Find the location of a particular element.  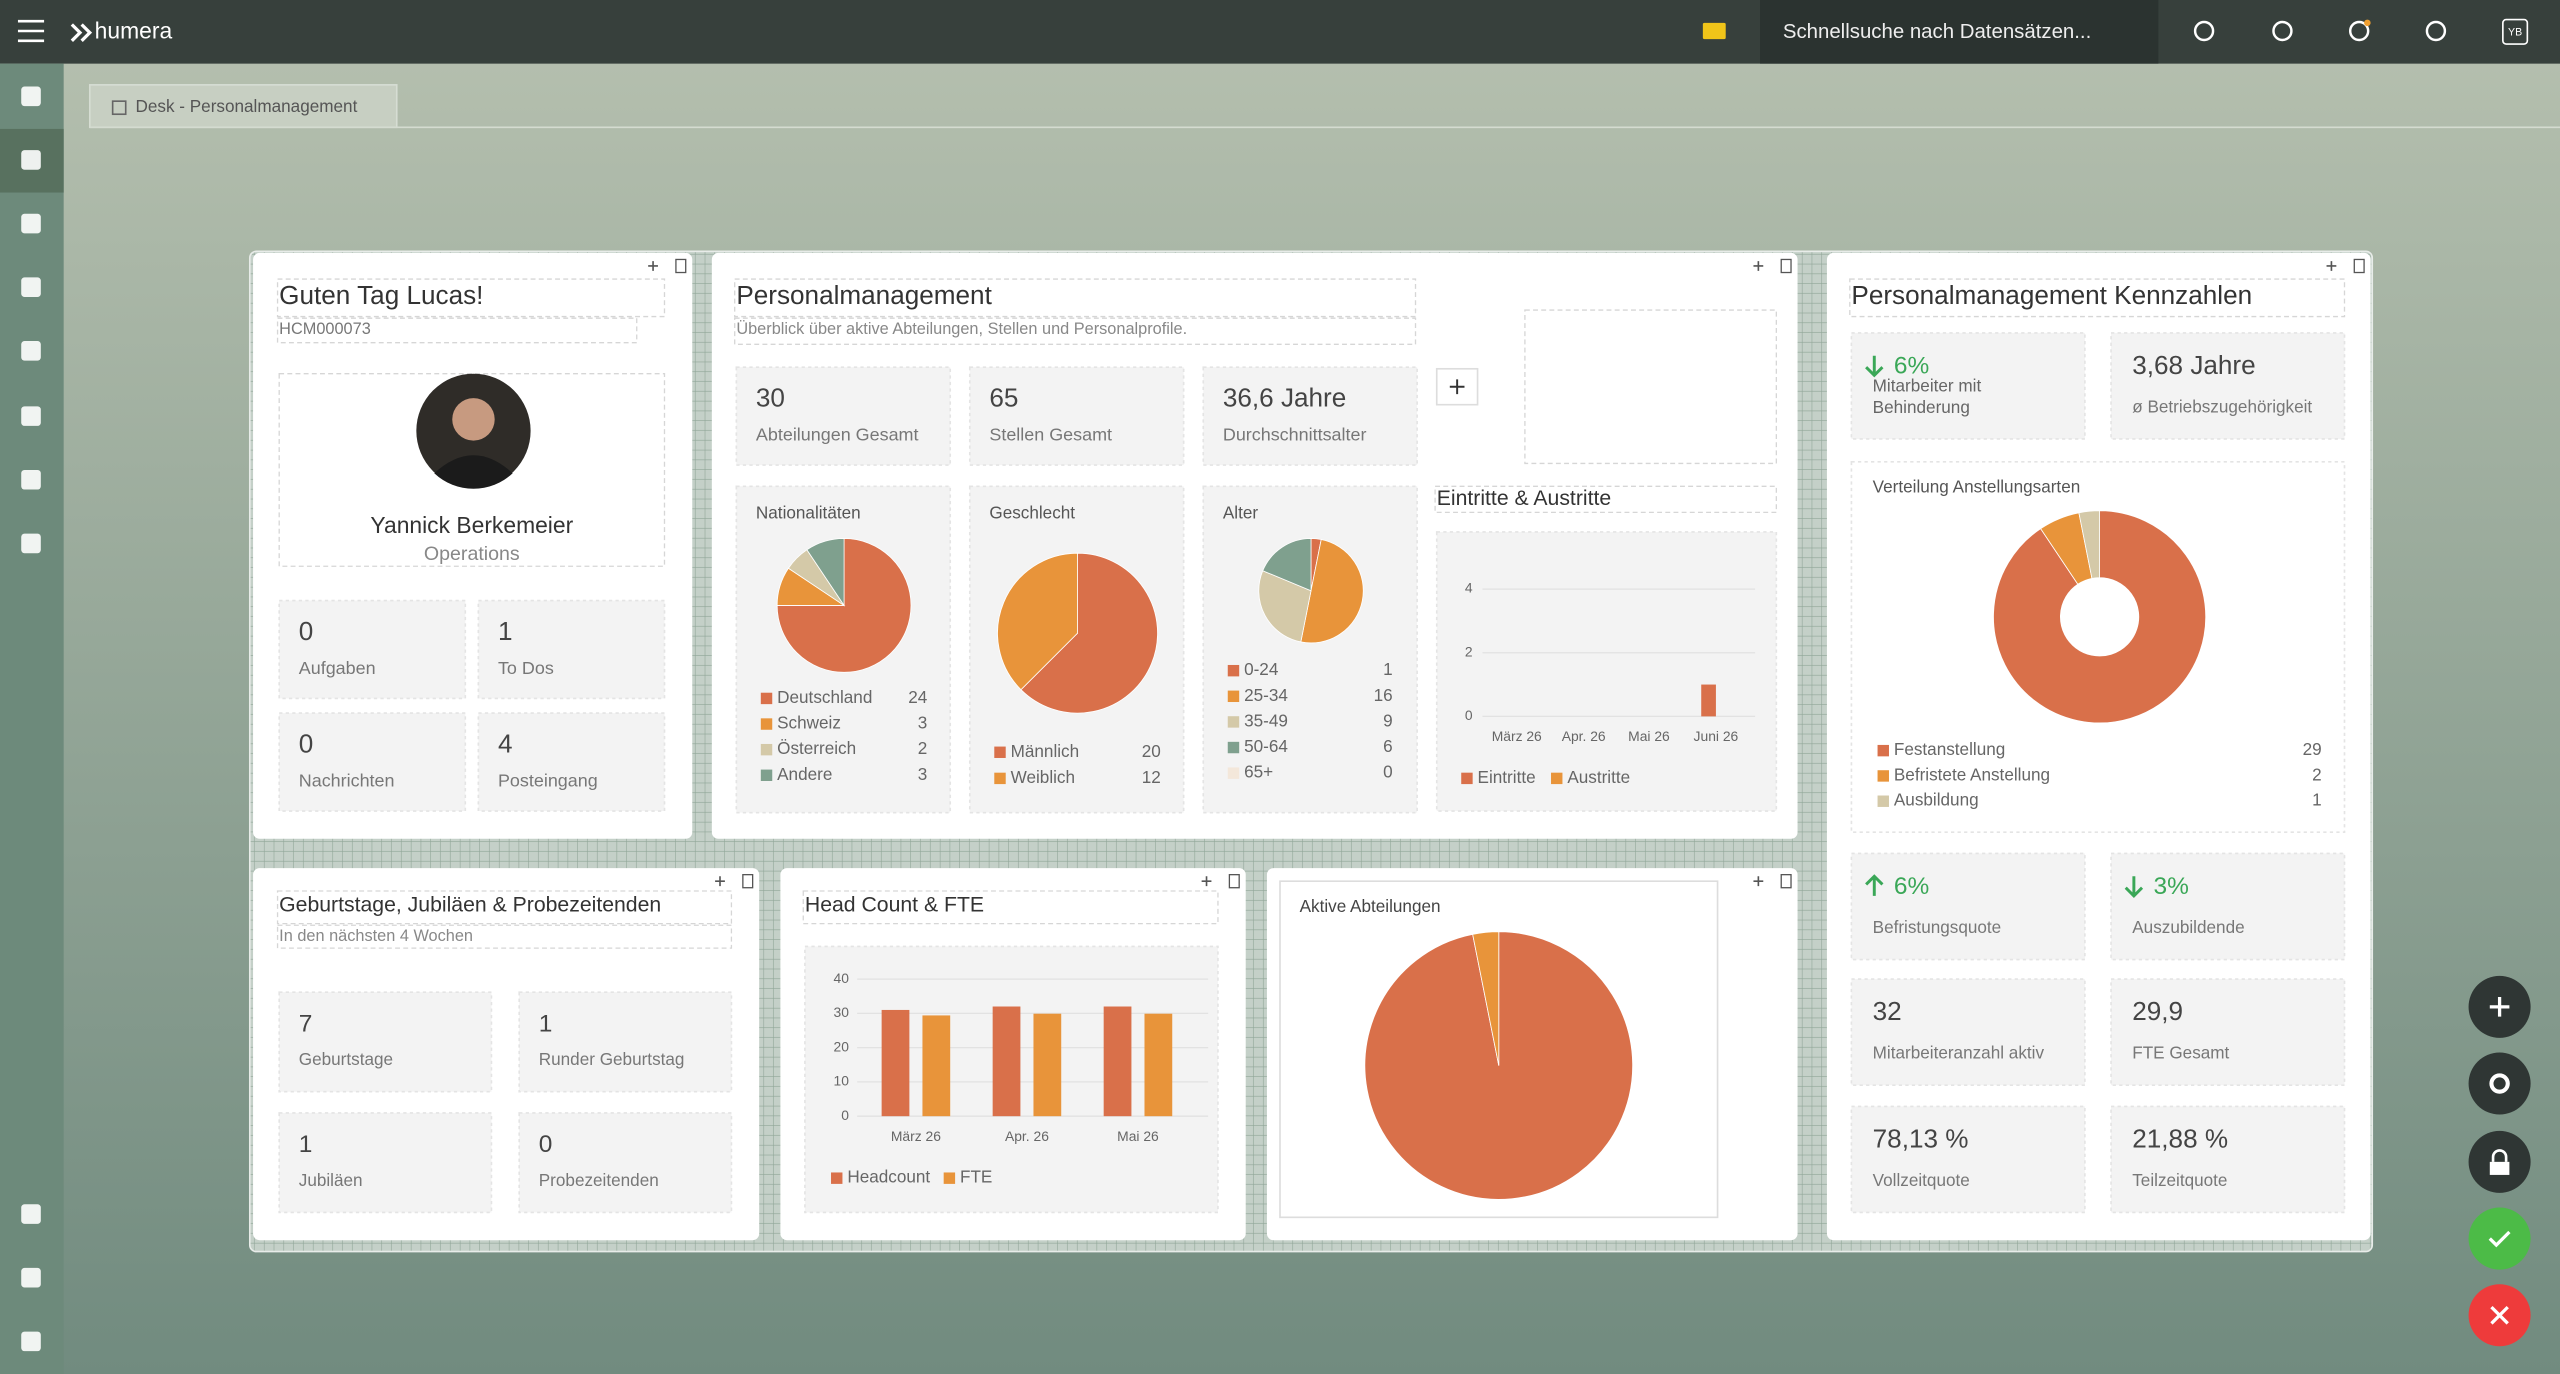

legend-value: 24 is located at coordinates (918, 697).